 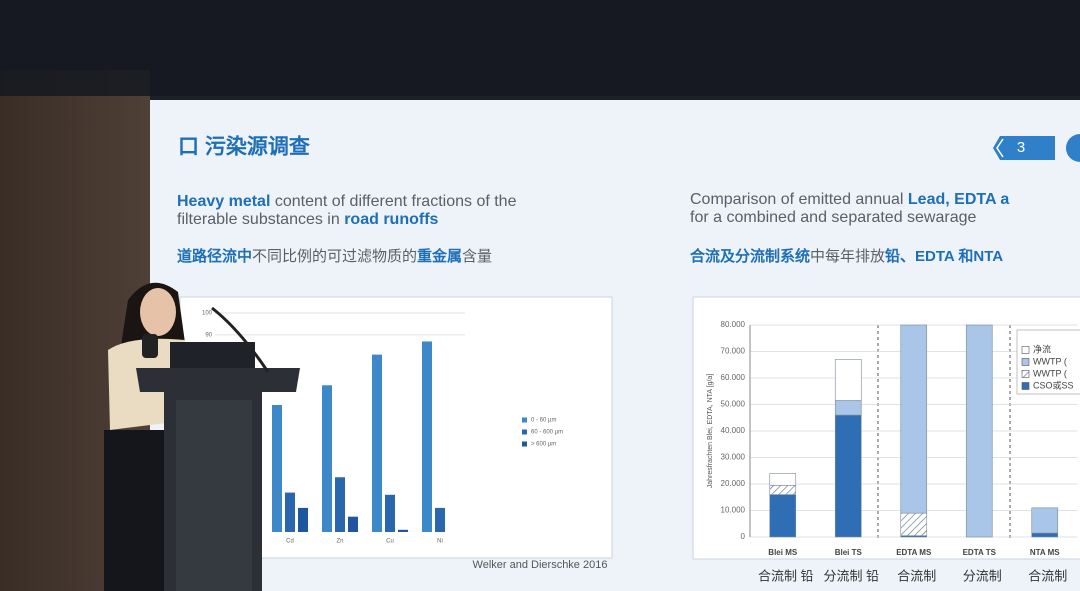 I want to click on heading-part: 铅、EDTA 和NTA, so click(x=944, y=256).